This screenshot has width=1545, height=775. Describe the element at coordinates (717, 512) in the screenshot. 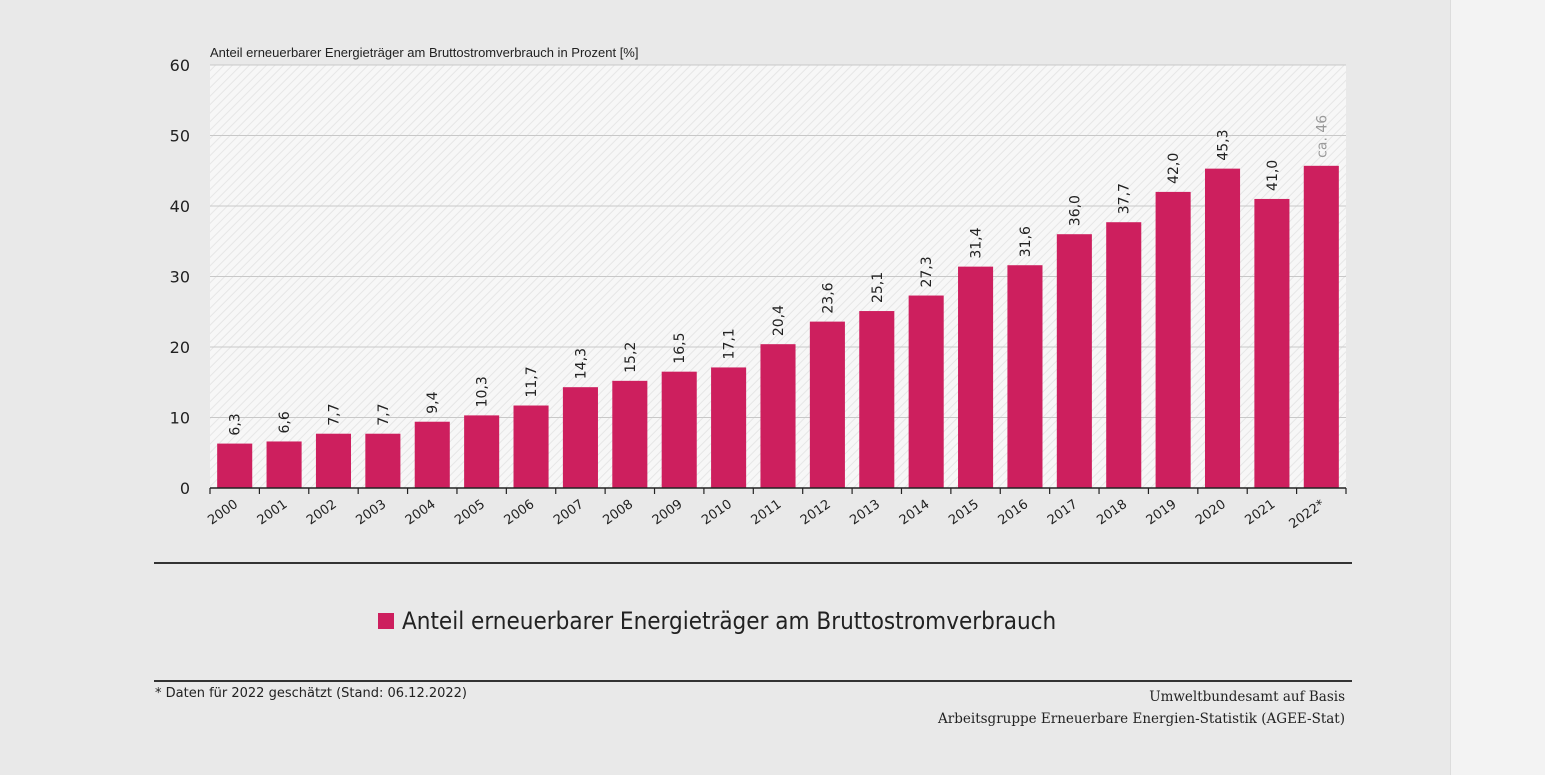

I see `x-tick-label: 2010` at that location.